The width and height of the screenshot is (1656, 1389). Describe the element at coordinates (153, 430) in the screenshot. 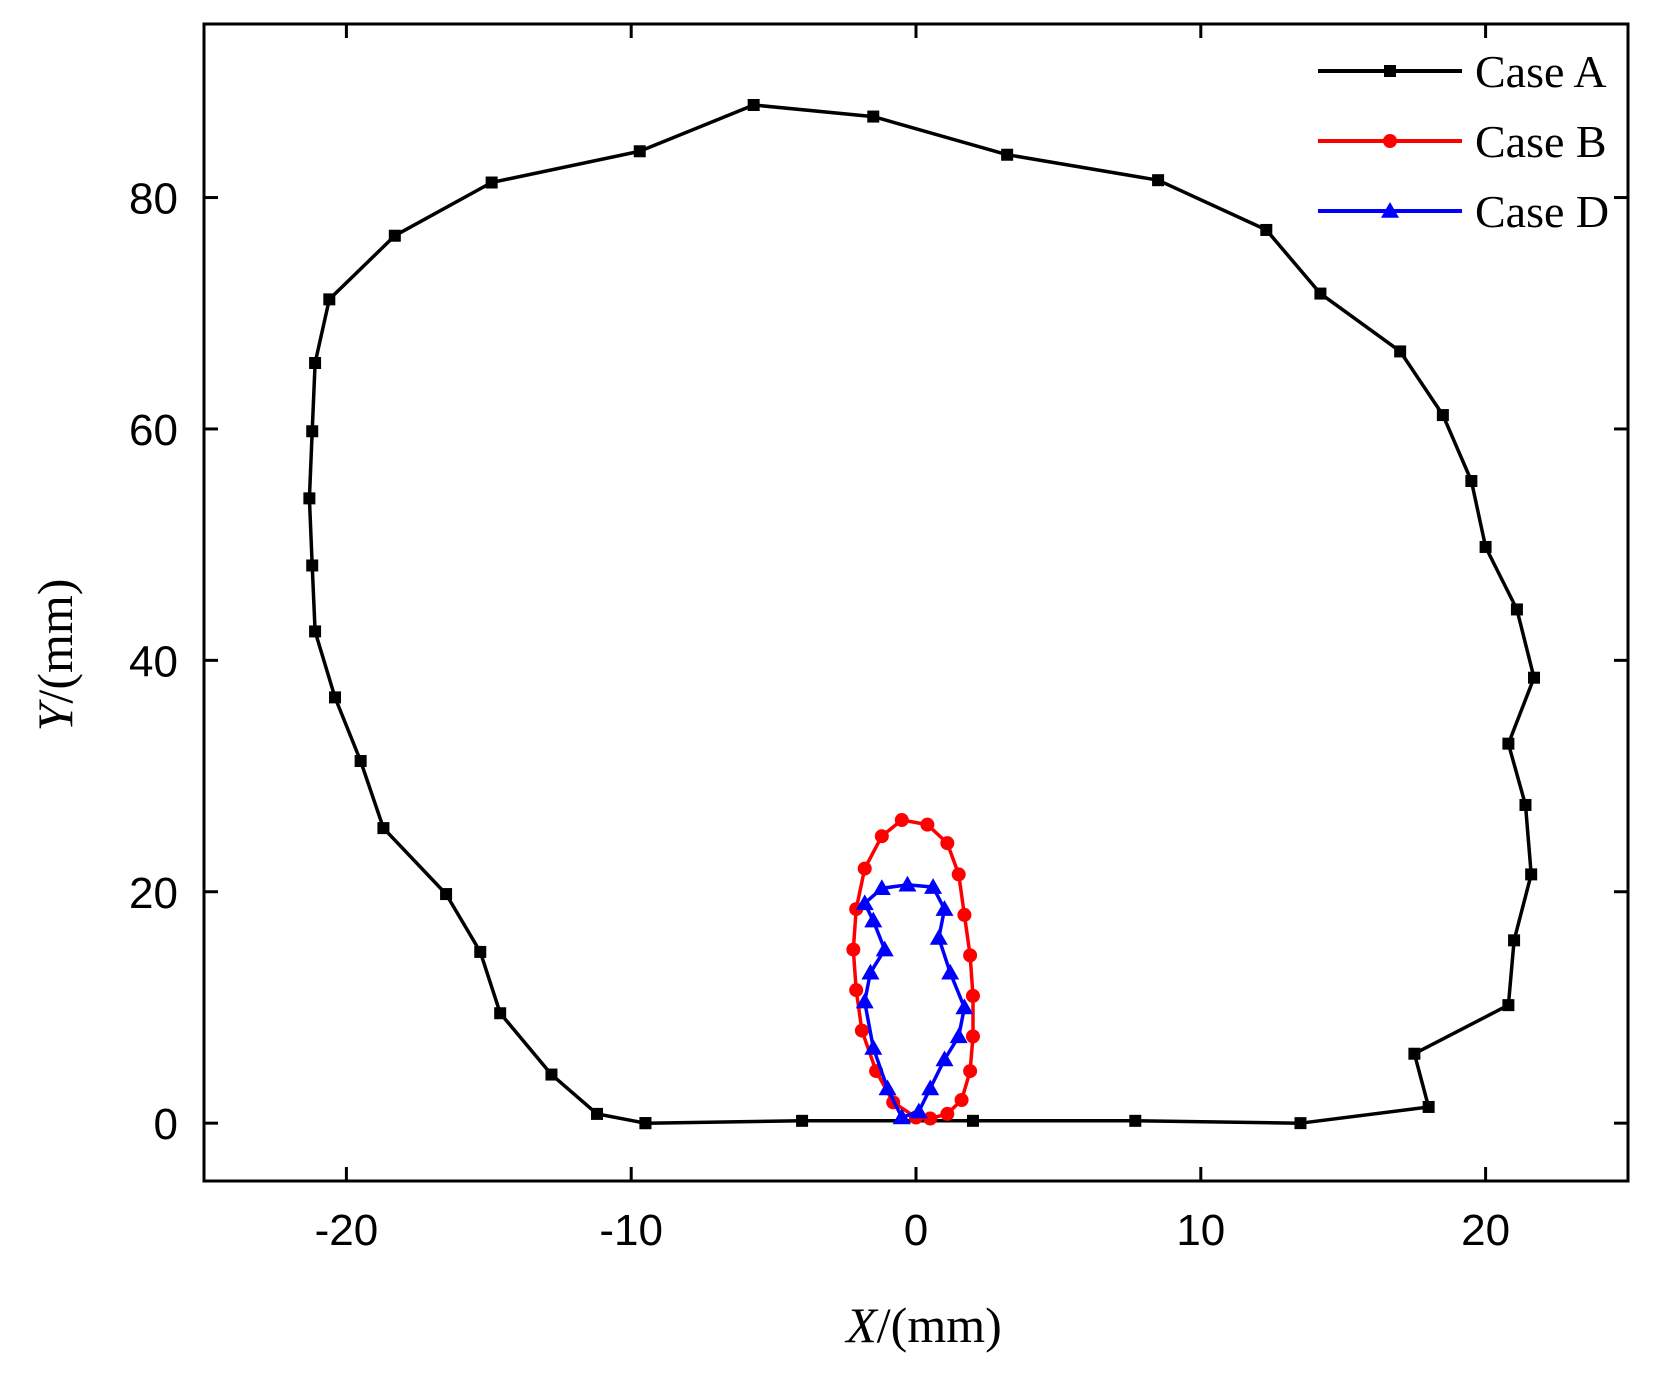

I see `y-tick-label: 60` at that location.